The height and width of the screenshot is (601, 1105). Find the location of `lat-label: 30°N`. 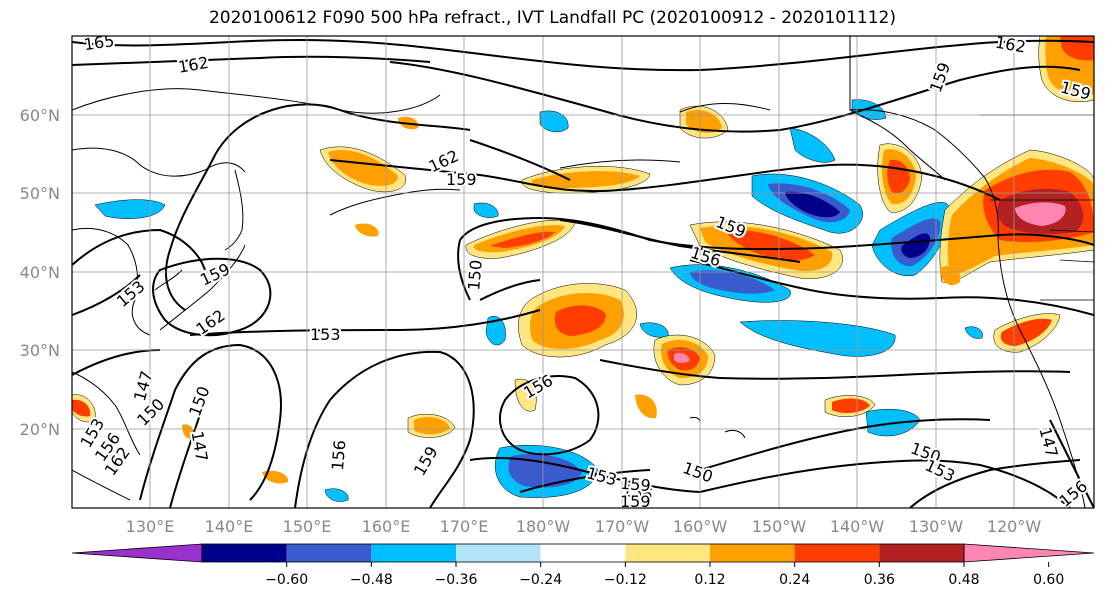

lat-label: 30°N is located at coordinates (40, 350).